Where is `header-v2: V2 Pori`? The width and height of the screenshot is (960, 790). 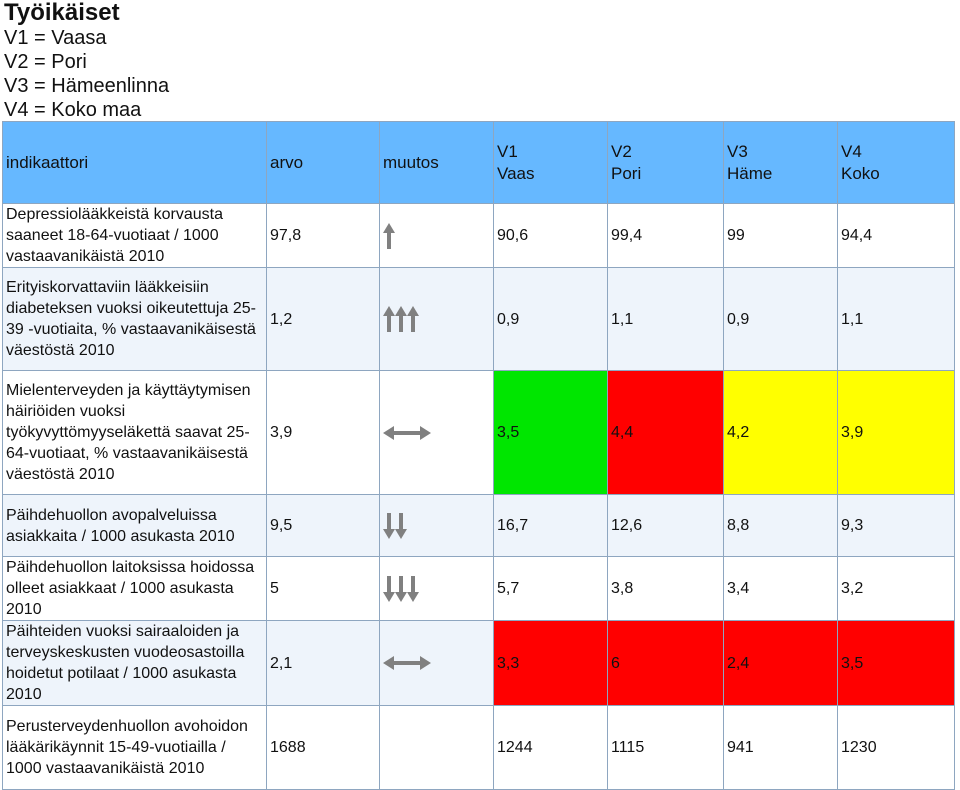
header-v2: V2 Pori is located at coordinates (665, 162).